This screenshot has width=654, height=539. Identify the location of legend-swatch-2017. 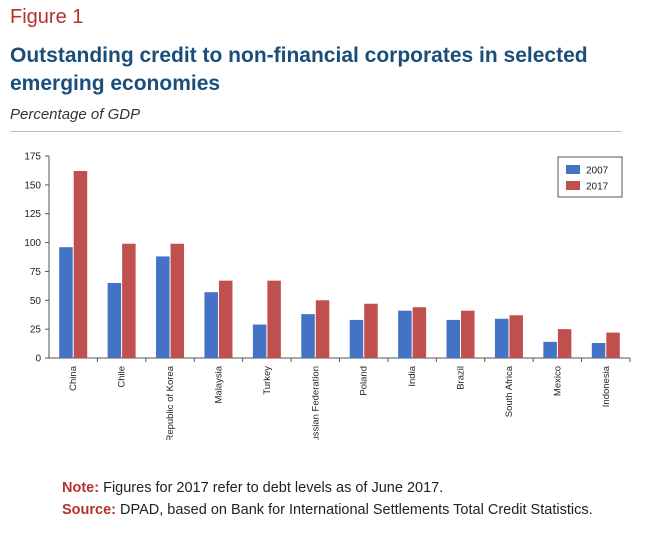
(573, 185).